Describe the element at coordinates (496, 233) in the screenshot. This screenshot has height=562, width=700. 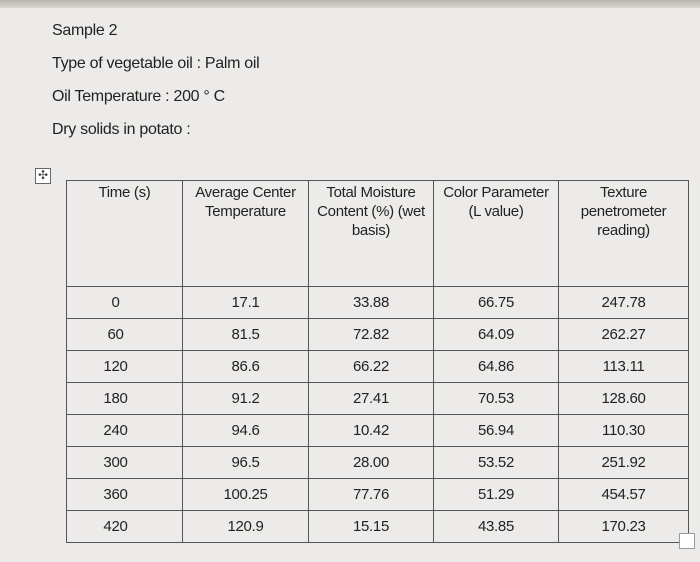
I see `column-header: Color Parameter (L value)` at that location.